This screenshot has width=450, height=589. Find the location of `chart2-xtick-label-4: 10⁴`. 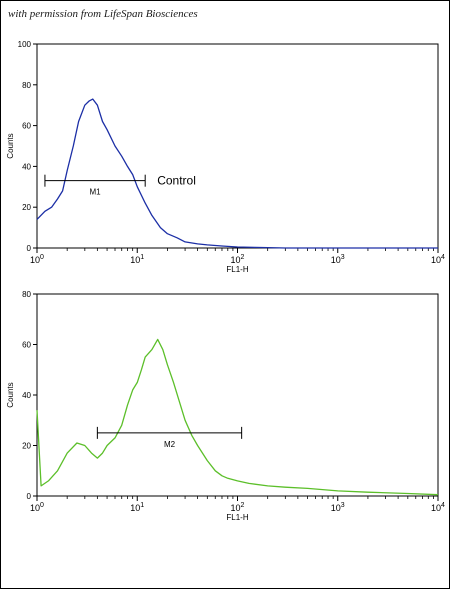

chart2-xtick-label-4: 10⁴ is located at coordinates (438, 507).